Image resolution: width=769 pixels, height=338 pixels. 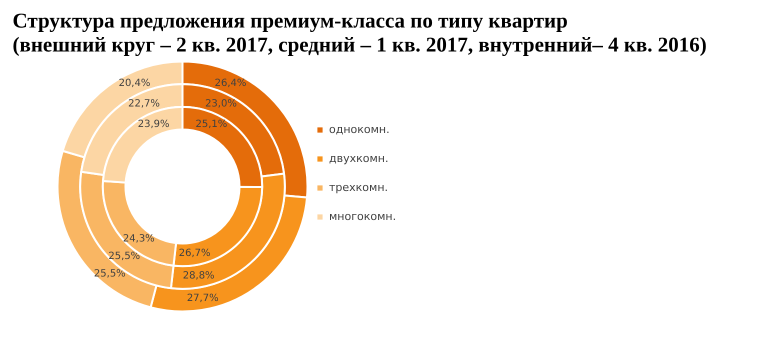 What do you see at coordinates (230, 83) in the screenshot?
I see `data-label: 26,4%` at bounding box center [230, 83].